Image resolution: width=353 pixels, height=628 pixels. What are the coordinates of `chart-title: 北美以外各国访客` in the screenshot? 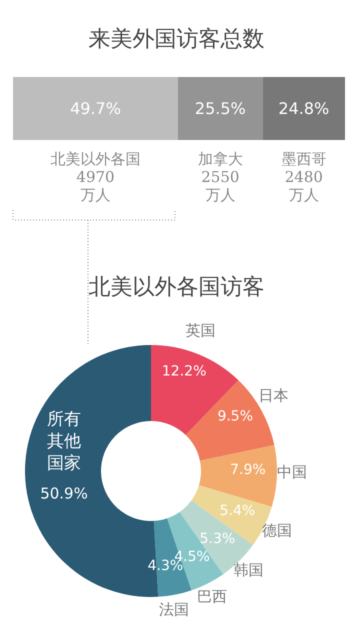 It's located at (177, 288).